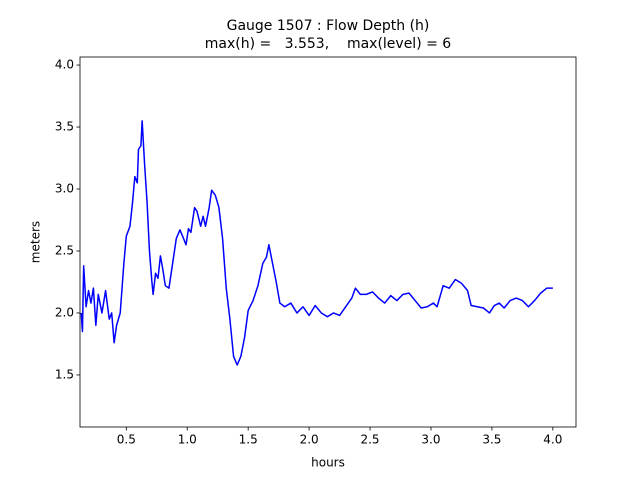 The height and width of the screenshot is (484, 640). I want to click on x-tick-label: 2.5, so click(369, 440).